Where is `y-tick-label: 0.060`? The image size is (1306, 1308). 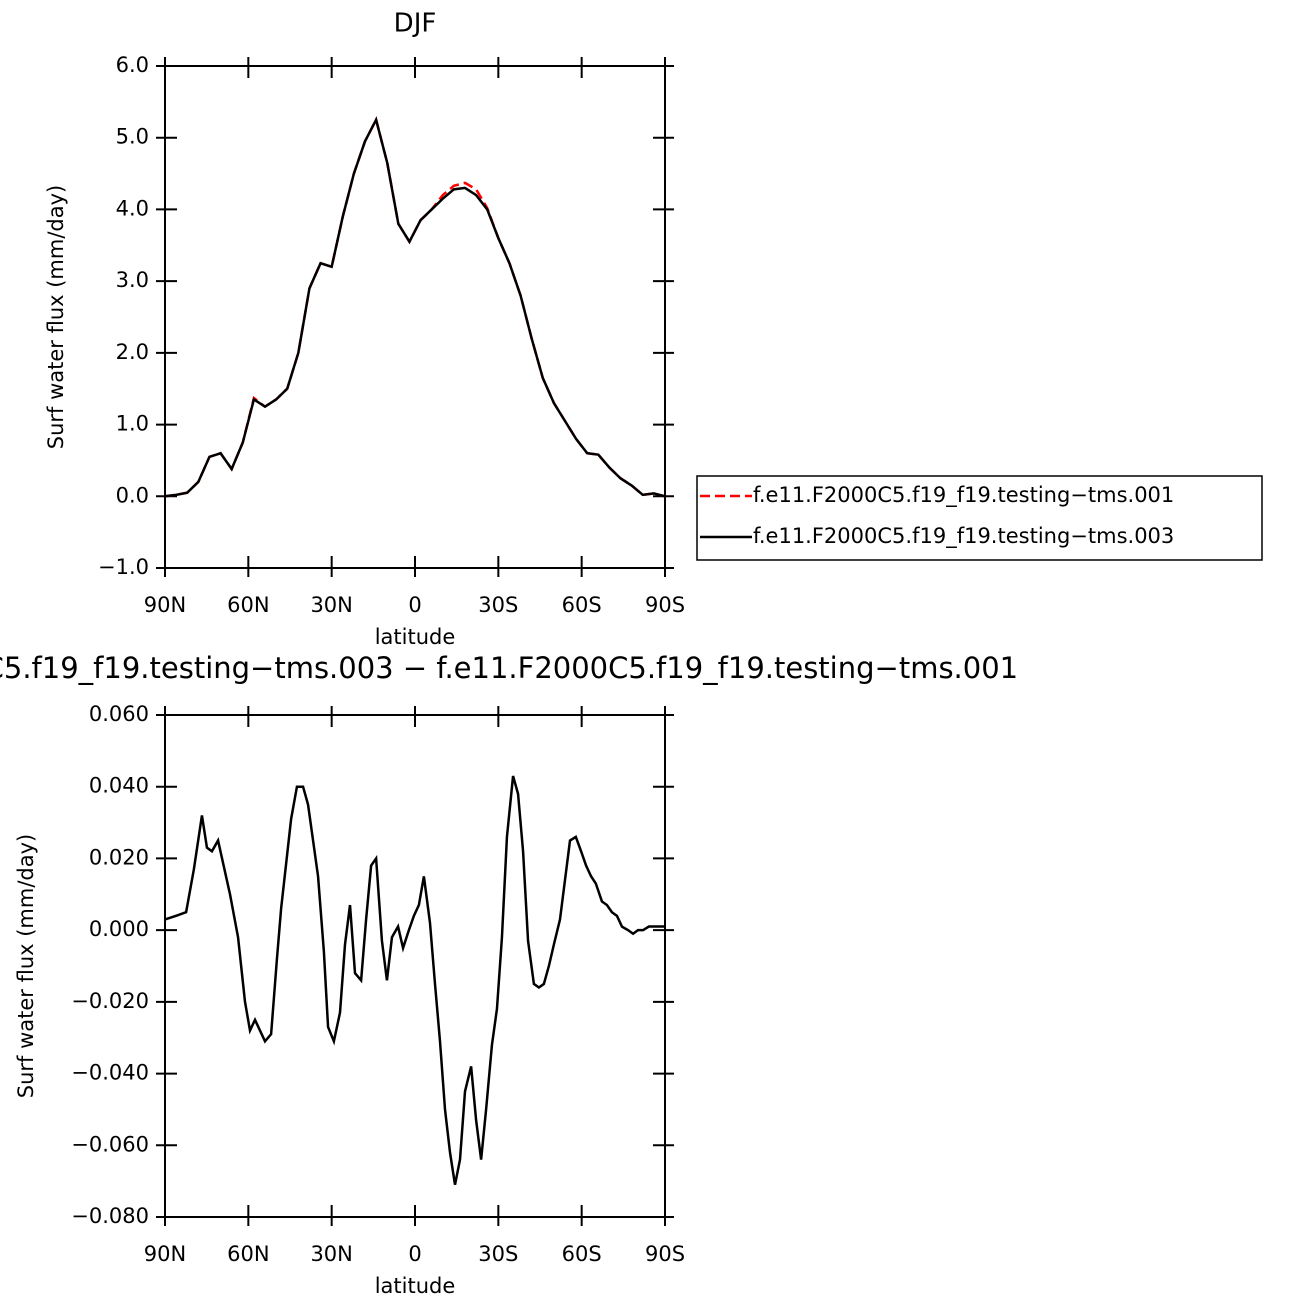 y-tick-label: 0.060 is located at coordinates (119, 714).